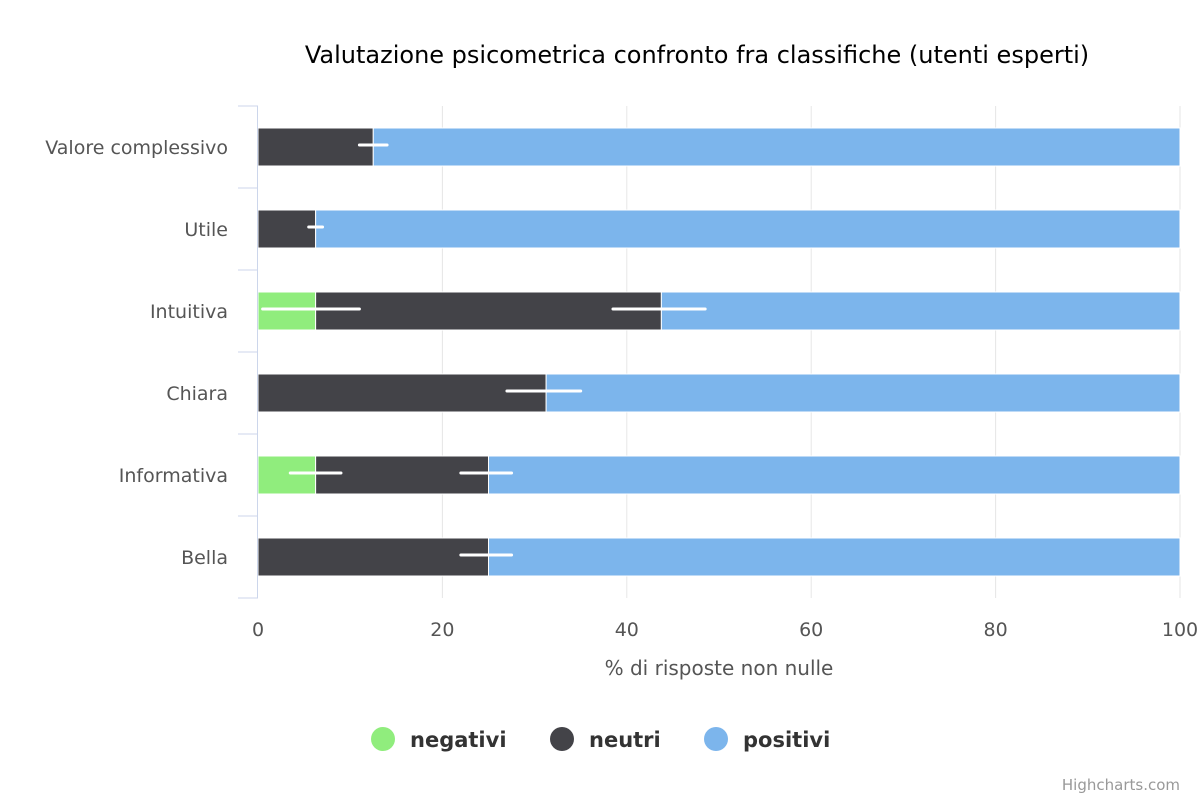 This screenshot has height=800, width=1200. What do you see at coordinates (996, 630) in the screenshot?
I see `x-tick-label: 80` at bounding box center [996, 630].